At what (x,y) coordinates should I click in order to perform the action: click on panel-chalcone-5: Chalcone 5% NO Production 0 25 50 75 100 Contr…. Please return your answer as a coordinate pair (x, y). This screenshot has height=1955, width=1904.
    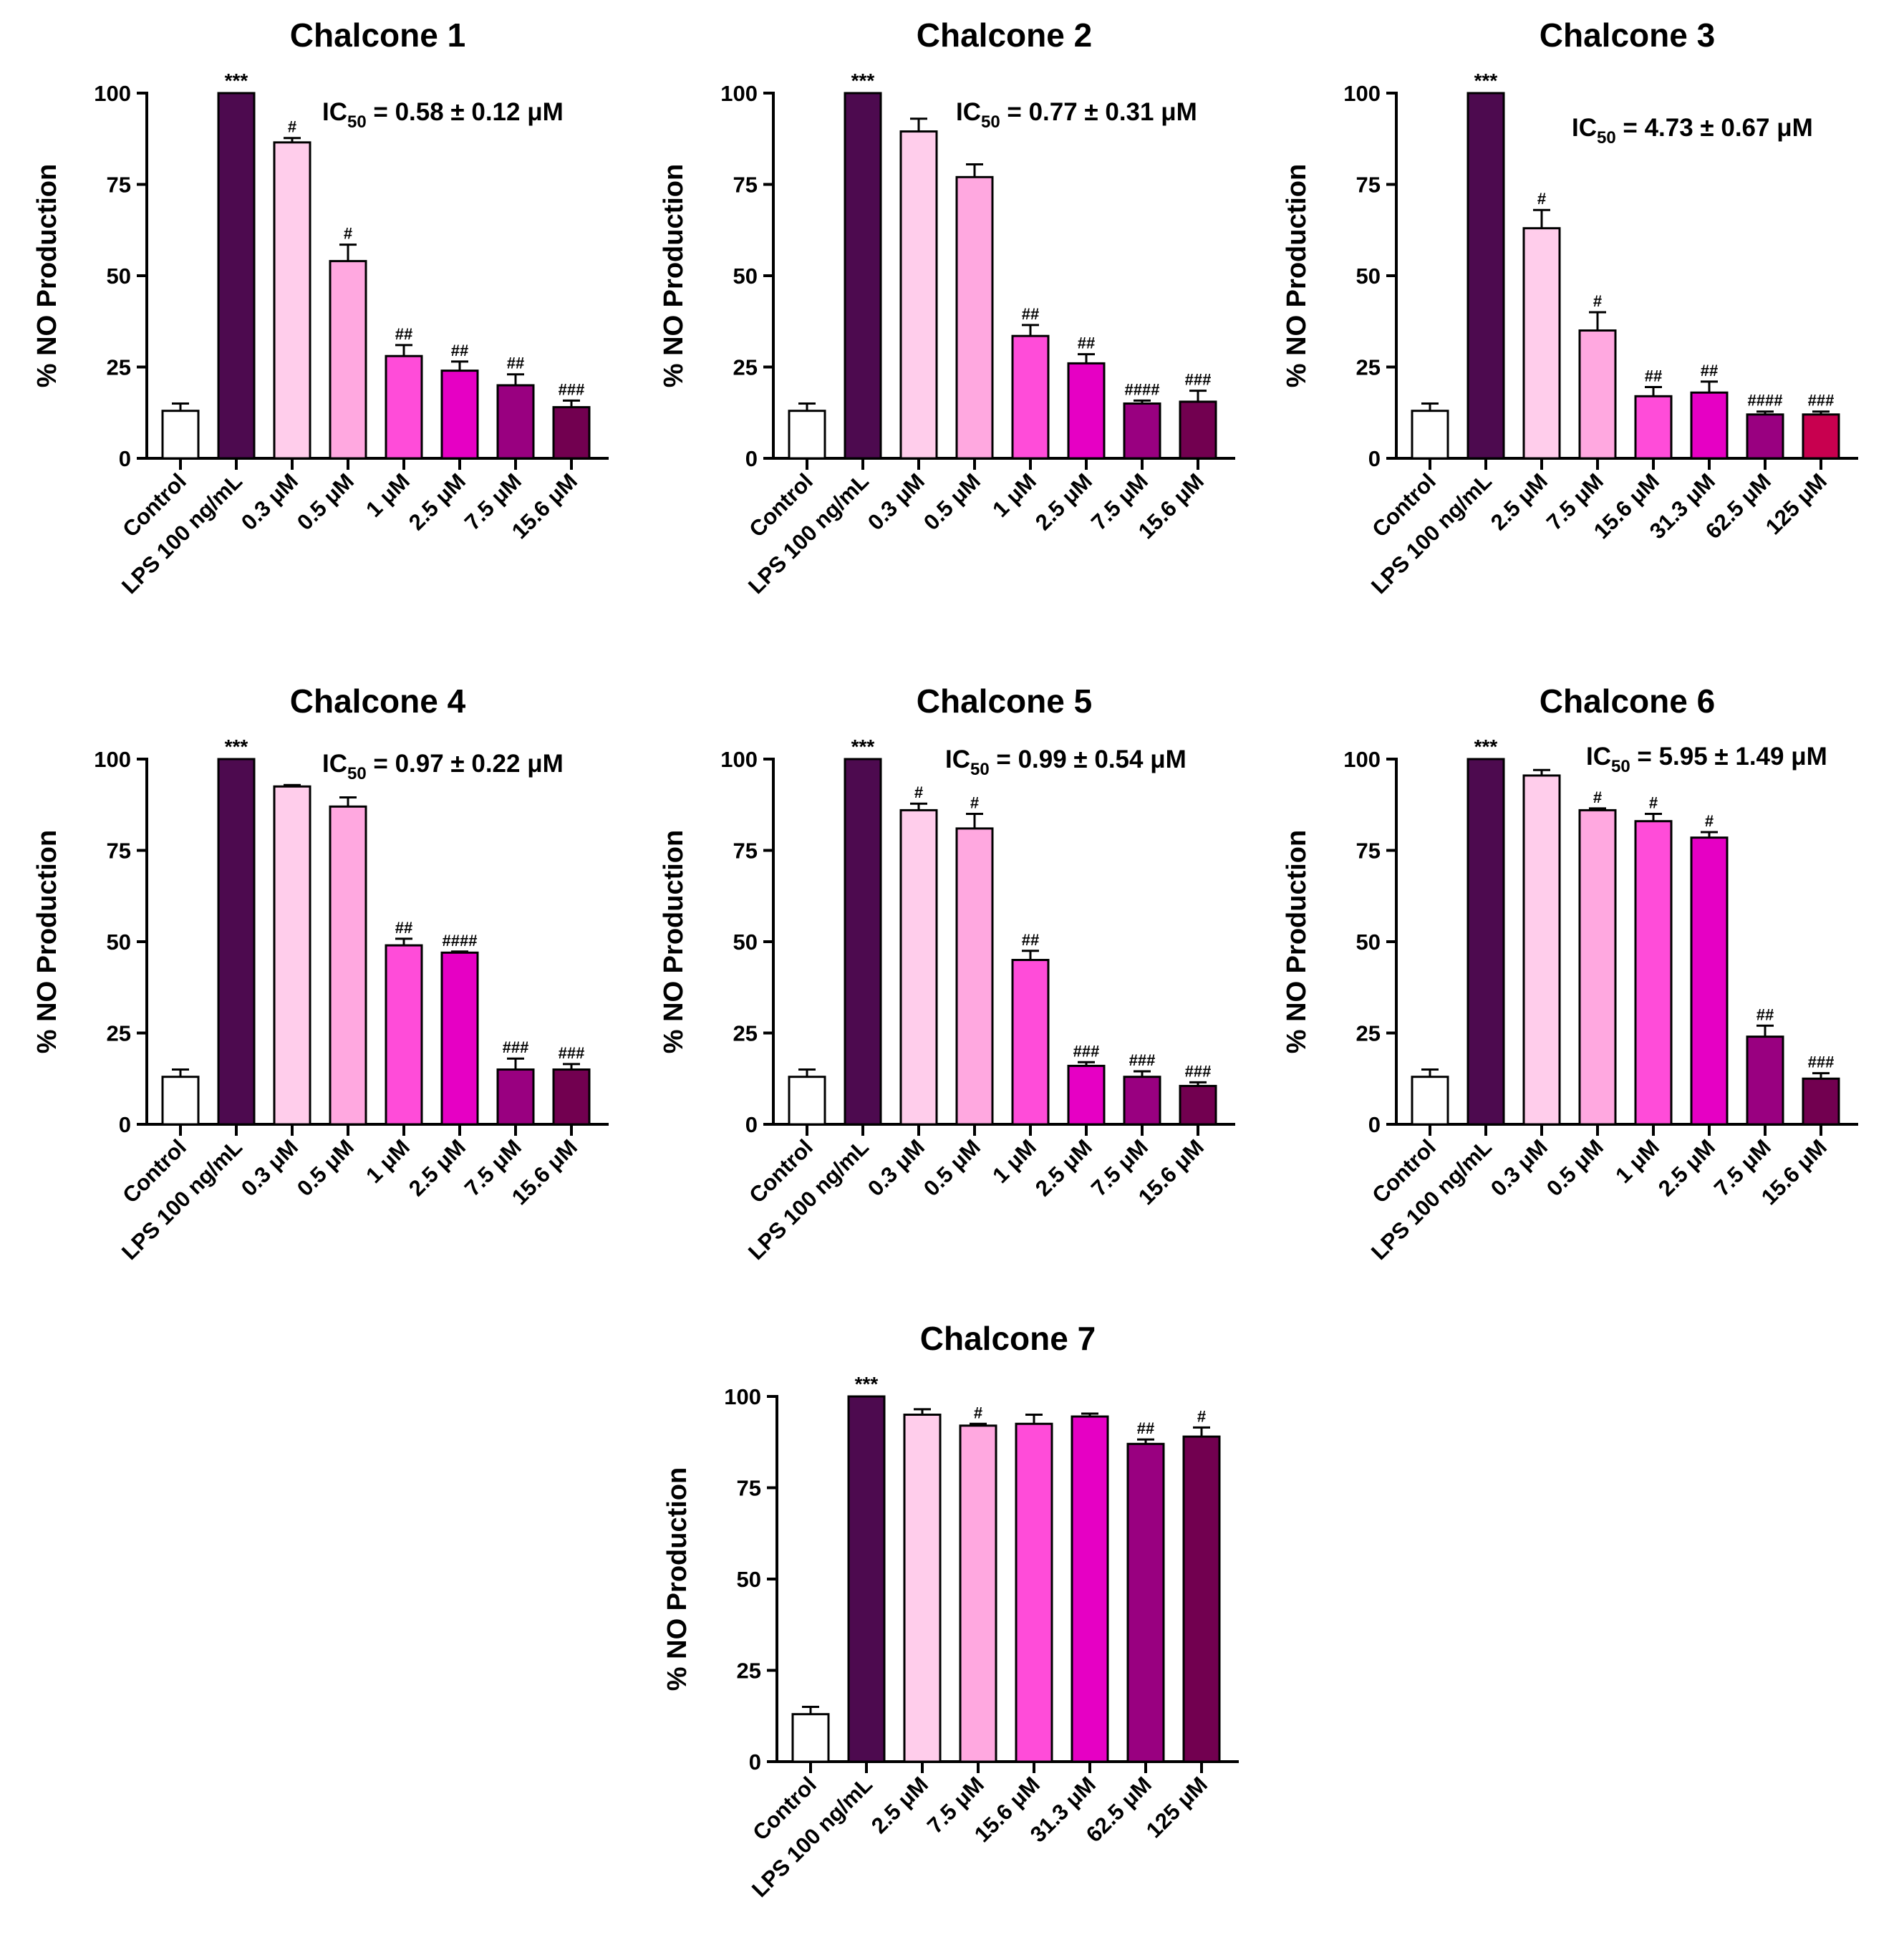
    Looking at the image, I should click on (959, 995).